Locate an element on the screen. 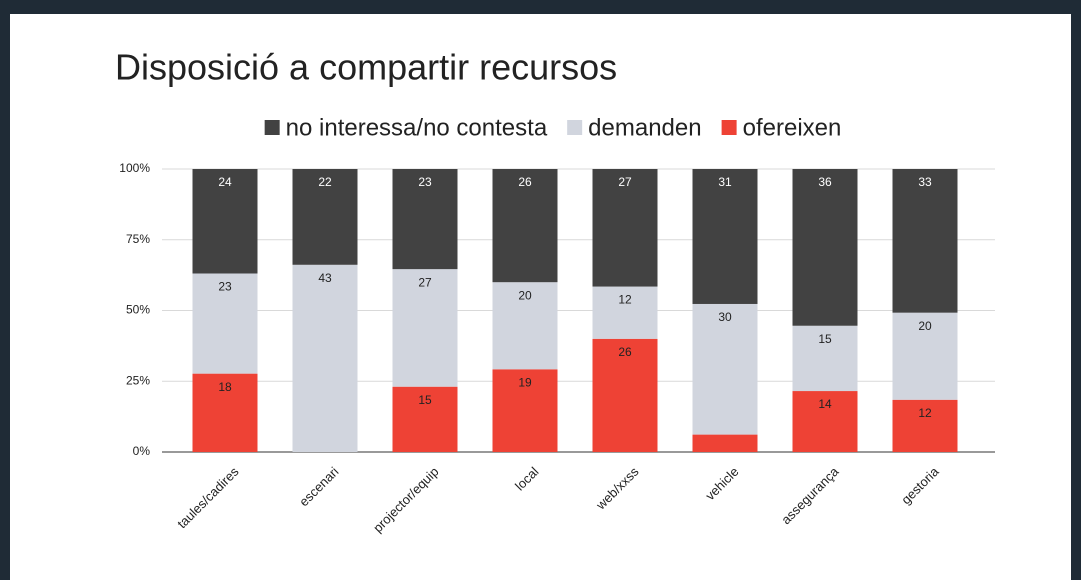 This screenshot has height=580, width=1081. data-label: 24 is located at coordinates (225, 182).